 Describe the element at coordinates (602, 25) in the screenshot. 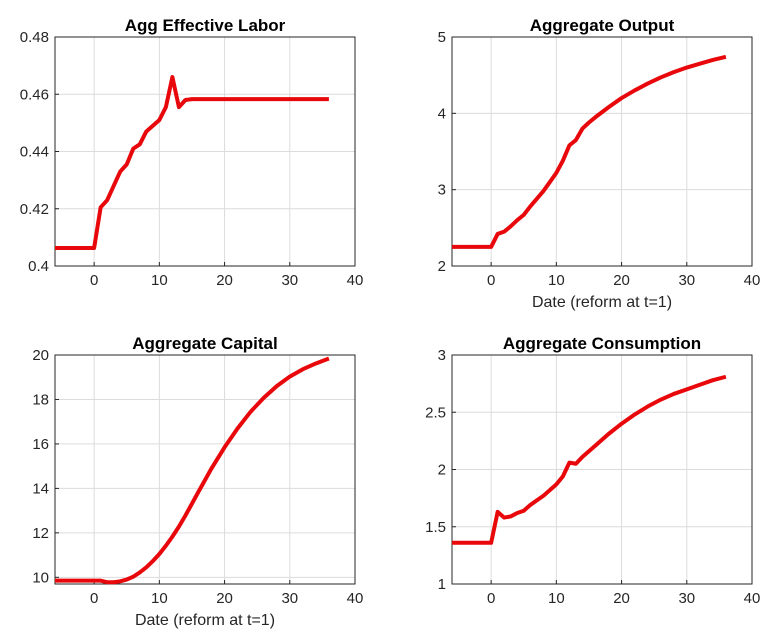

I see `chart-title: Aggregate Output` at that location.